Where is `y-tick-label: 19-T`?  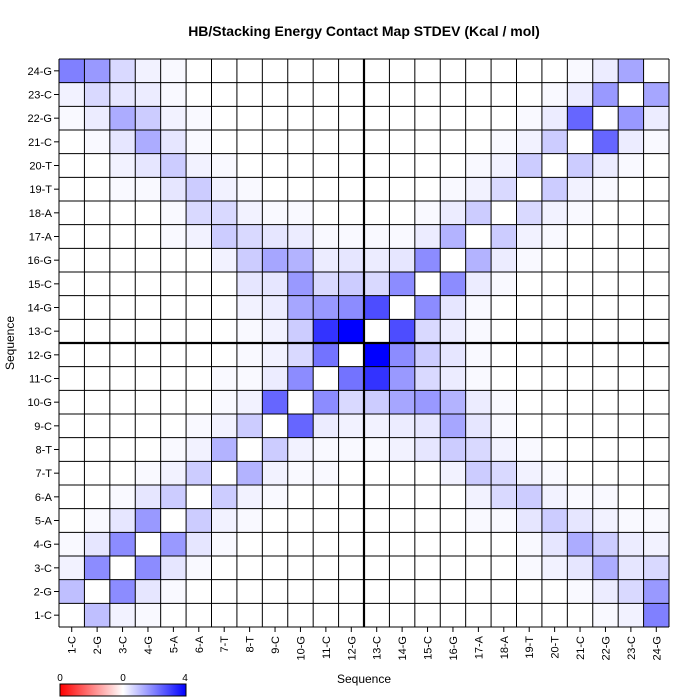 y-tick-label: 19-T is located at coordinates (40, 190).